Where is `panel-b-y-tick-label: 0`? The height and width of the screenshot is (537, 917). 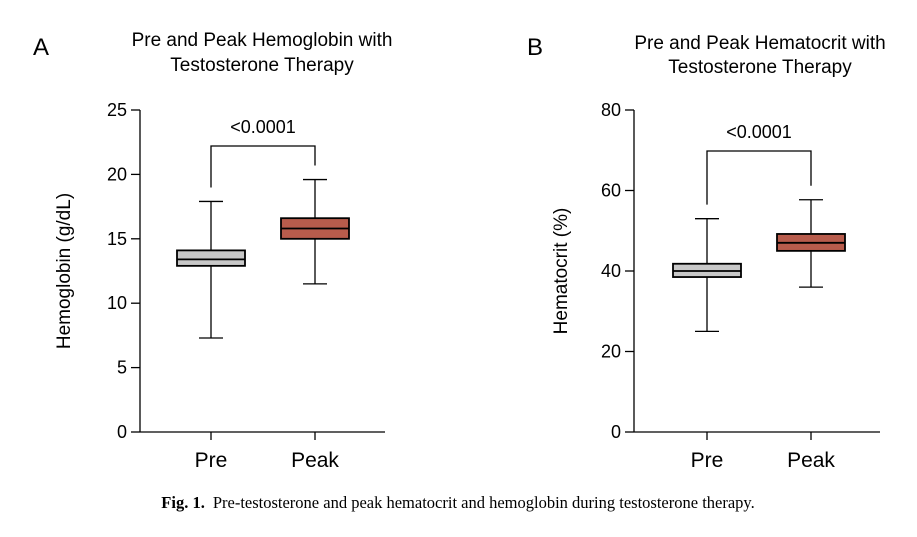 panel-b-y-tick-label: 0 is located at coordinates (616, 432).